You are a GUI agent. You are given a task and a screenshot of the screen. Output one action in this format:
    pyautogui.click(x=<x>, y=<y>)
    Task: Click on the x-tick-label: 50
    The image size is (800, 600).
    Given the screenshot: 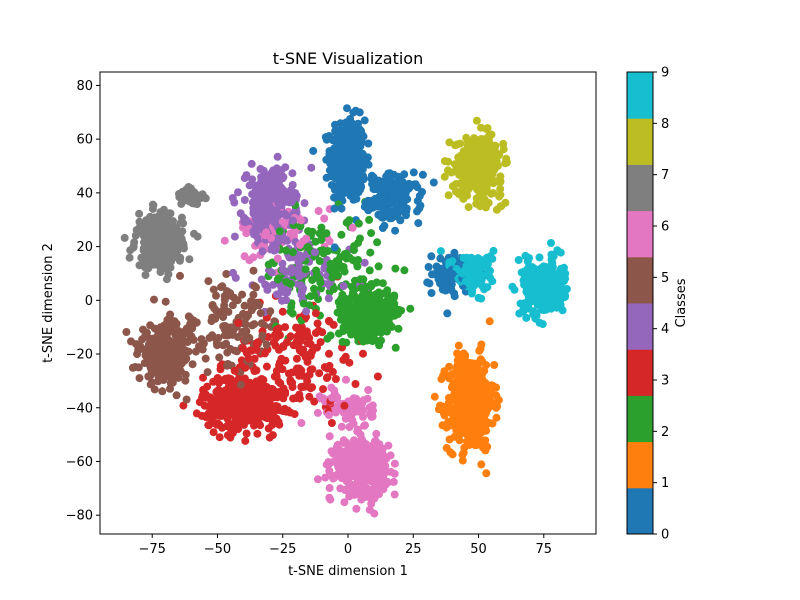 What is the action you would take?
    pyautogui.click(x=478, y=549)
    